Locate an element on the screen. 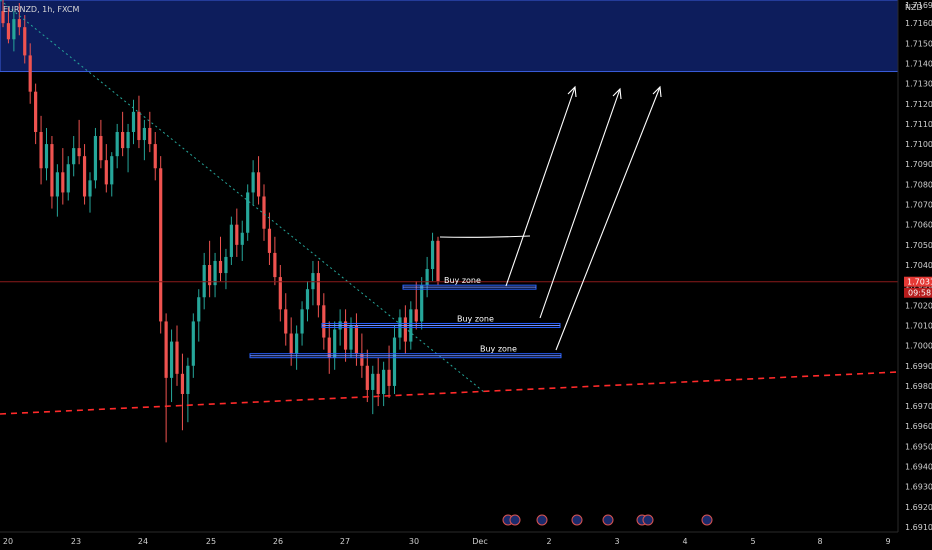 The image size is (932, 550). projection-drawings is located at coordinates (550, 218).